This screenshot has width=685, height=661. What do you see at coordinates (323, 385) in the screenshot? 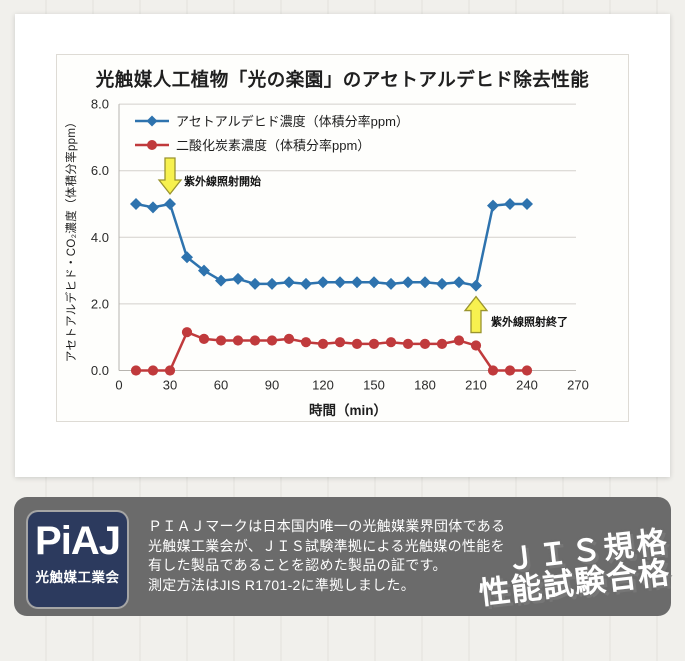
I see `svg-text: 120` at bounding box center [323, 385].